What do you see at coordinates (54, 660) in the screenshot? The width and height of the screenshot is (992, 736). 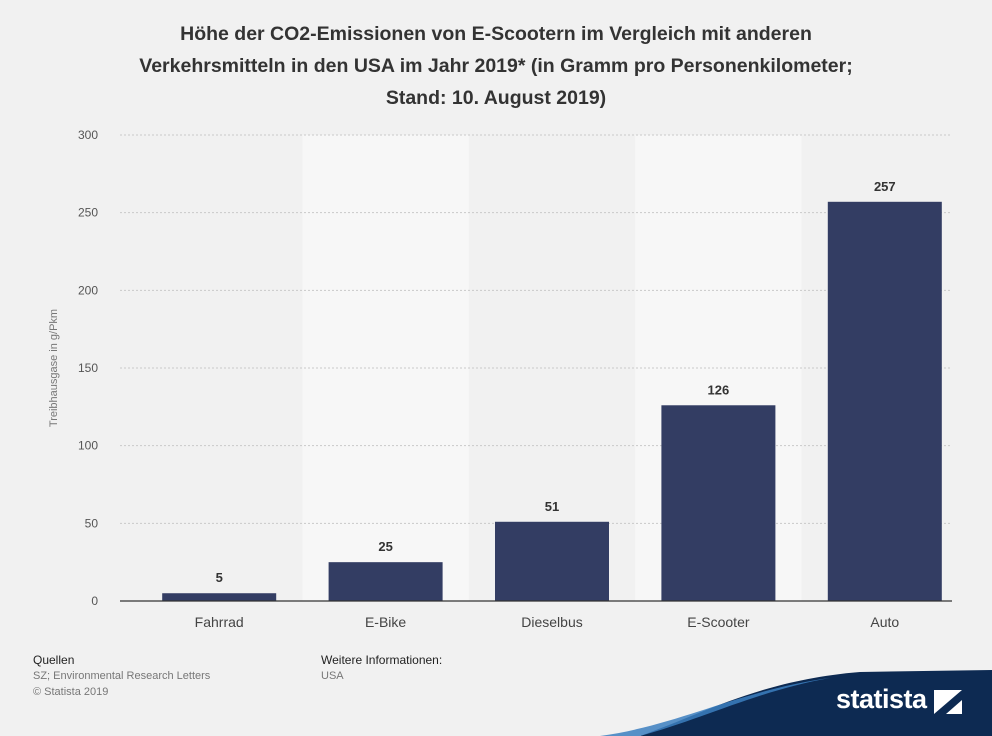 I see `sources-label: Quellen` at bounding box center [54, 660].